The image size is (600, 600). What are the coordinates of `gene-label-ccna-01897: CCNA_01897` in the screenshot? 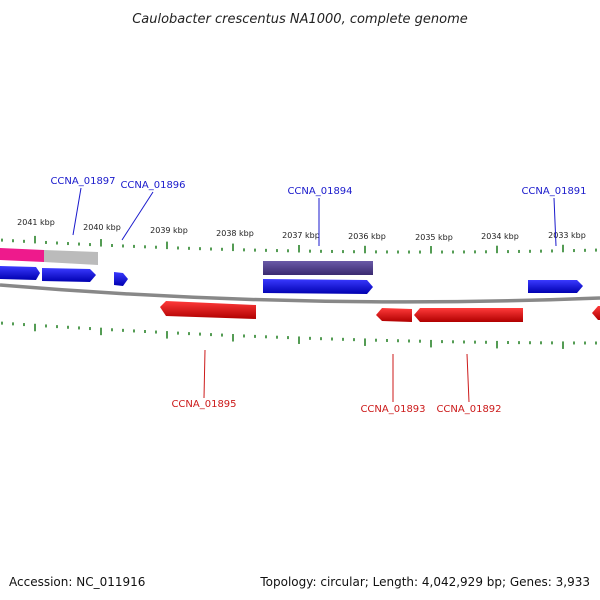 It's located at (82, 181).